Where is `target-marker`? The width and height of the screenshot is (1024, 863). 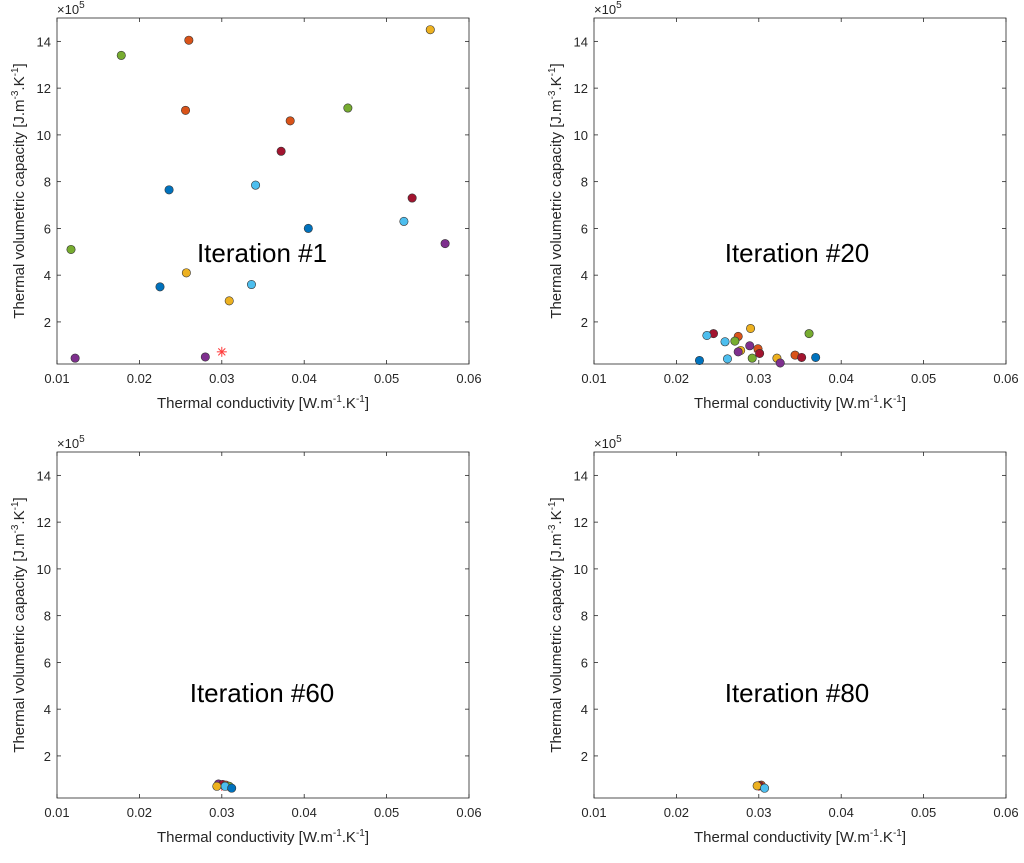 target-marker is located at coordinates (221, 351).